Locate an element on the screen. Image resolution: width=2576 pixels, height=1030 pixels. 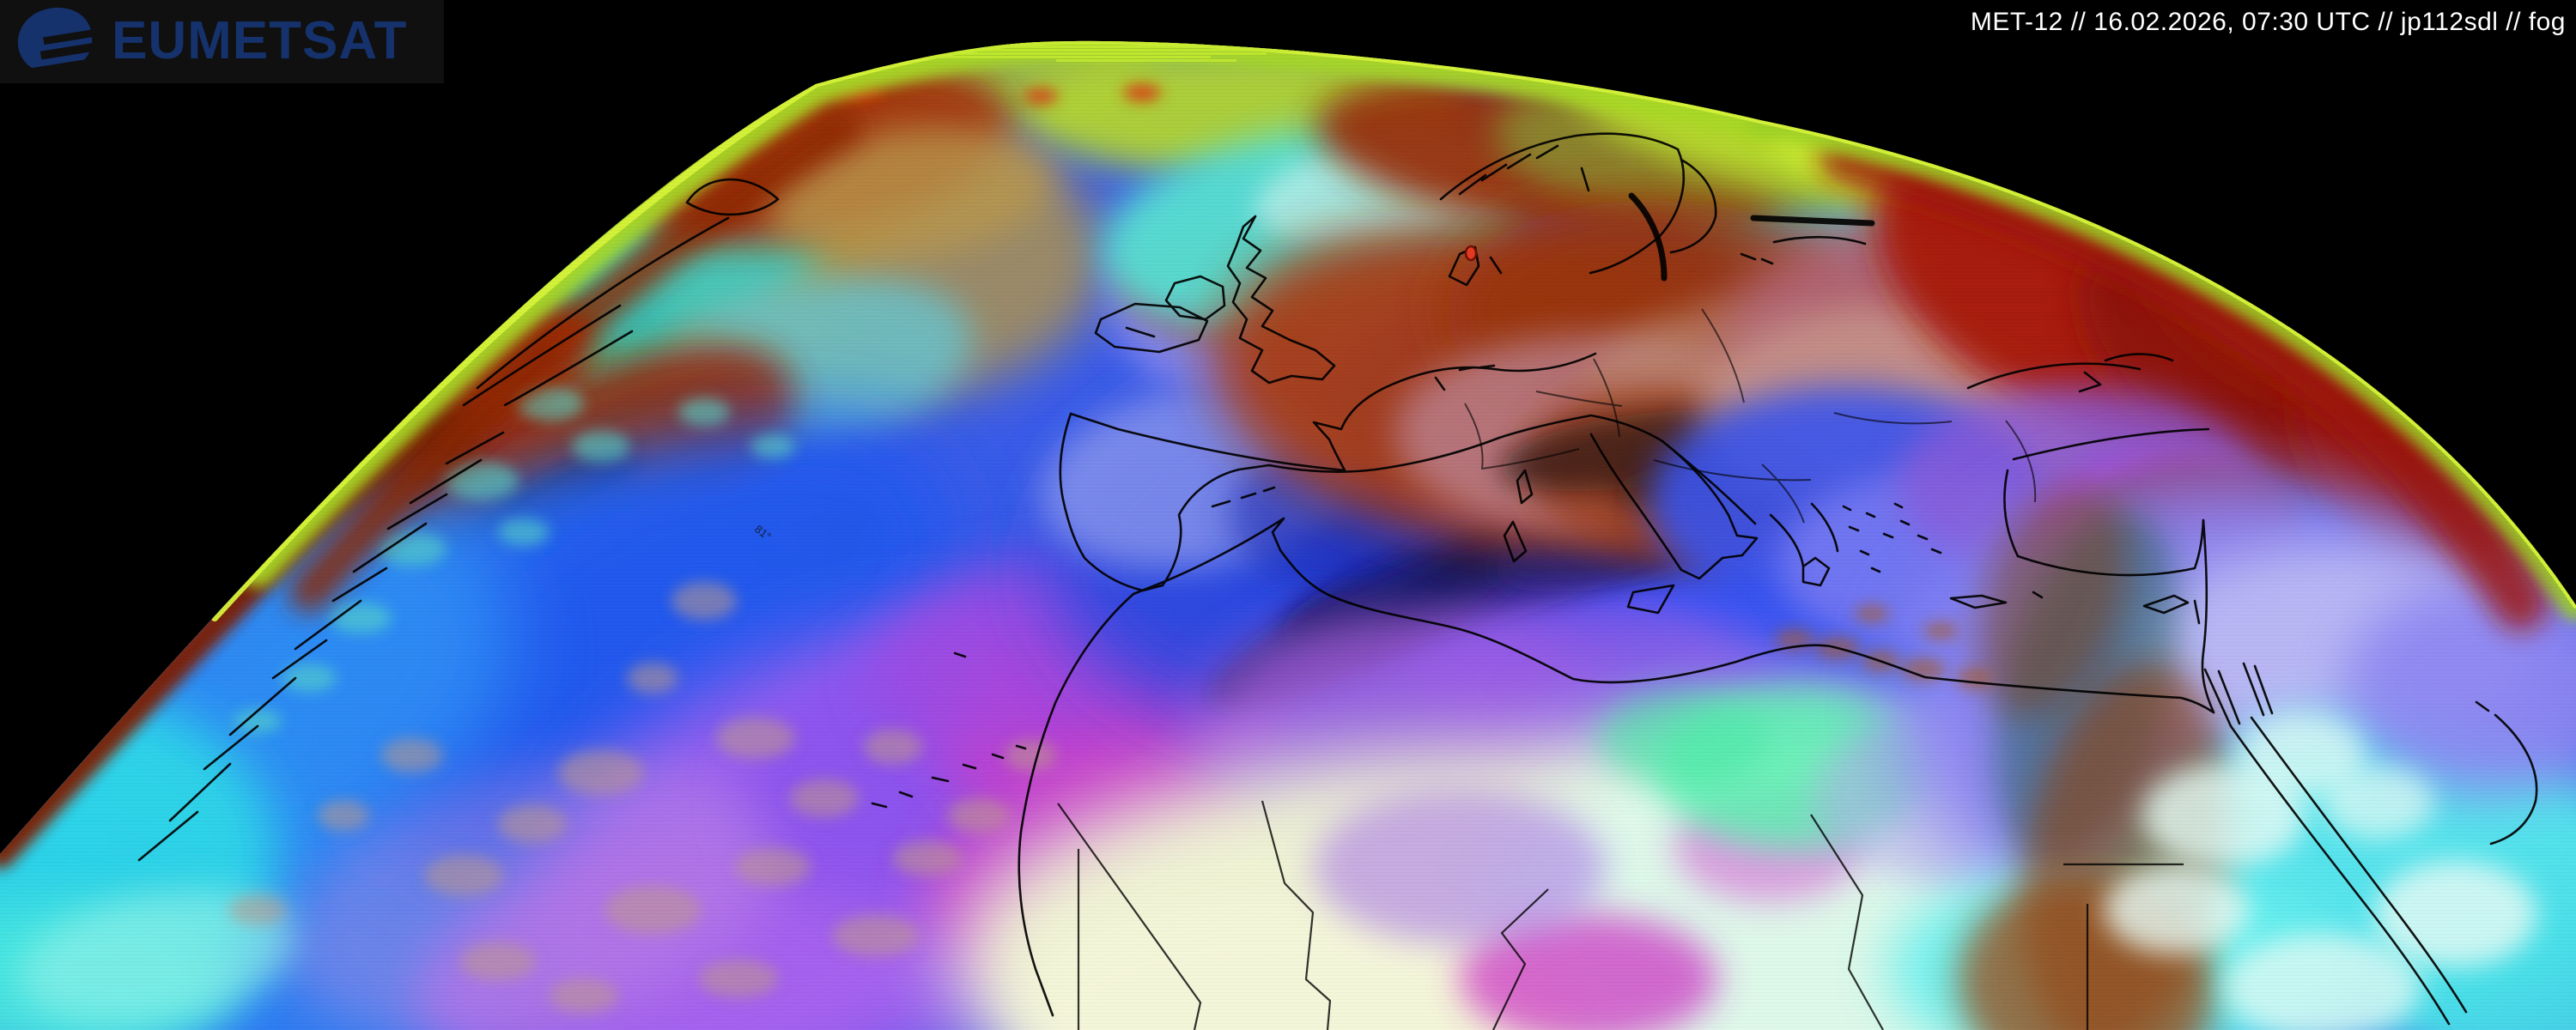
eumetsat-logo: EUMETSAT is located at coordinates (222, 41).